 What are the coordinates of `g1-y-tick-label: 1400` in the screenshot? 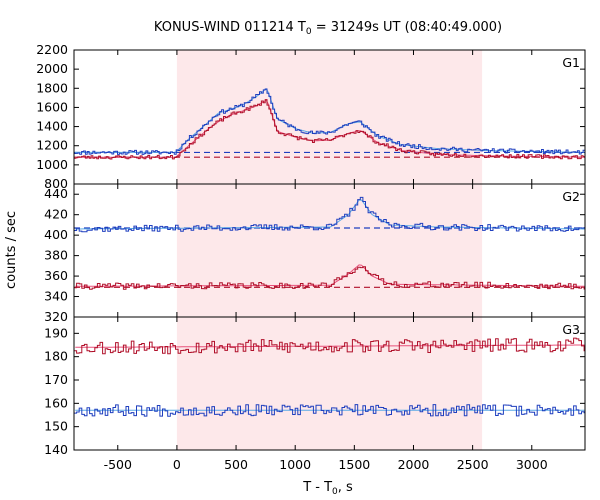 It's located at (52, 126).